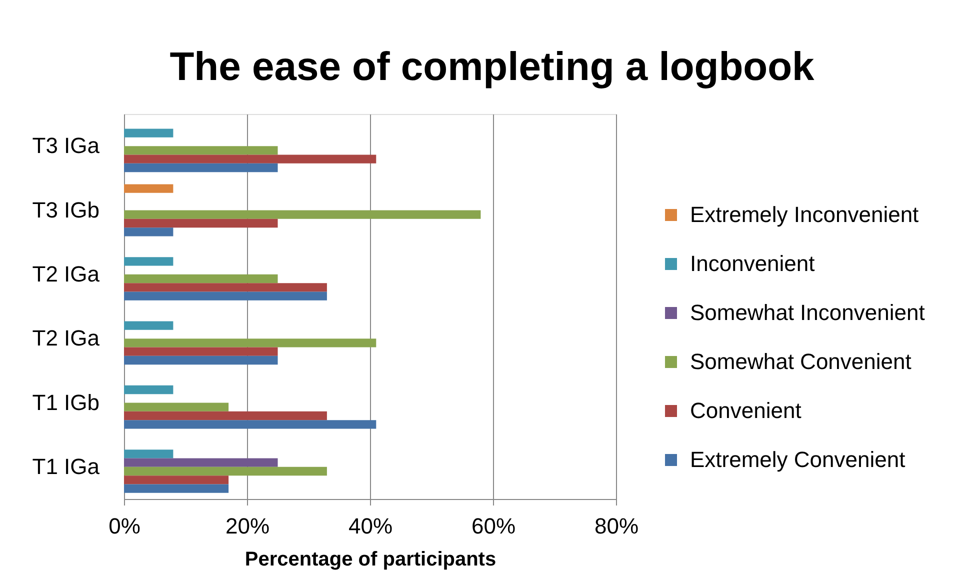  What do you see at coordinates (124, 526) in the screenshot?
I see `x-tick-label: 0%` at bounding box center [124, 526].